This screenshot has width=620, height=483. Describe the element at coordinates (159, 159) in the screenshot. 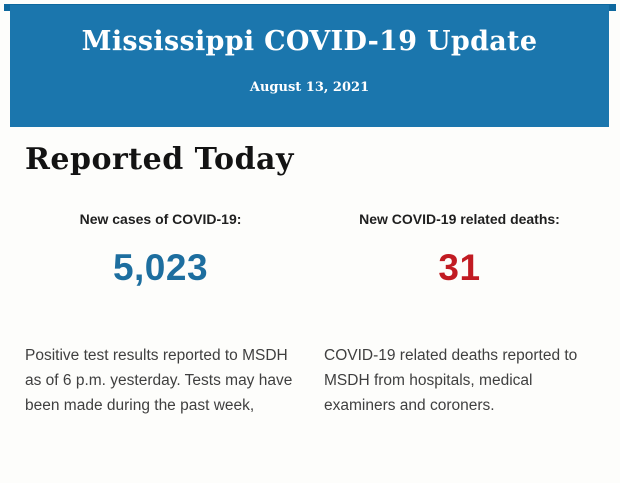

I see `section-heading: Reported Today` at that location.